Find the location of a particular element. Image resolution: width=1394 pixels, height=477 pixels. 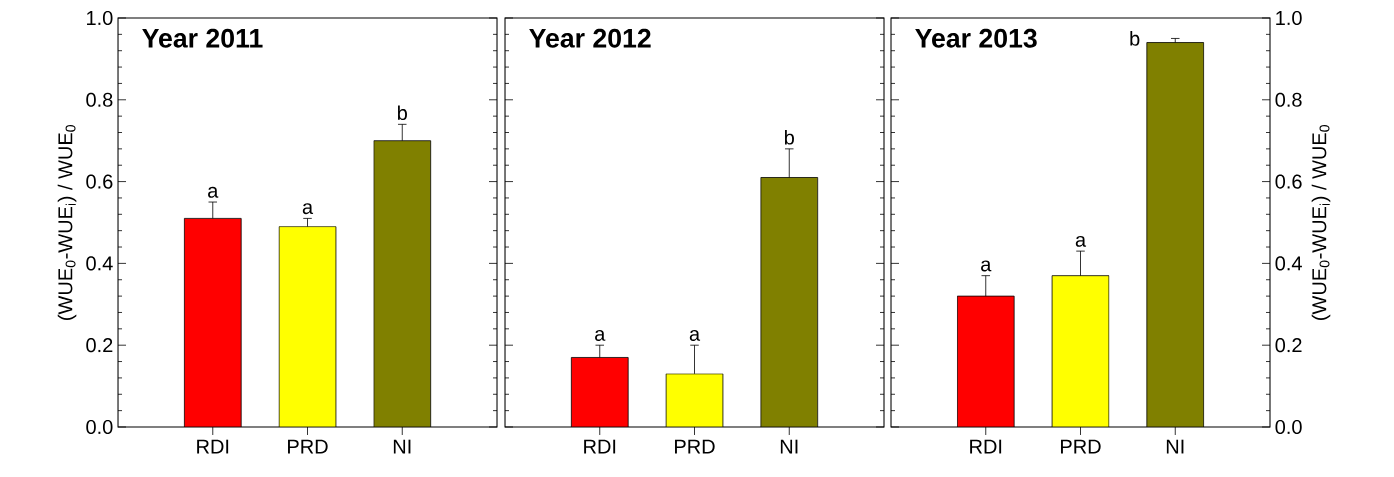

chart-title: Year 2013 is located at coordinates (976, 38).